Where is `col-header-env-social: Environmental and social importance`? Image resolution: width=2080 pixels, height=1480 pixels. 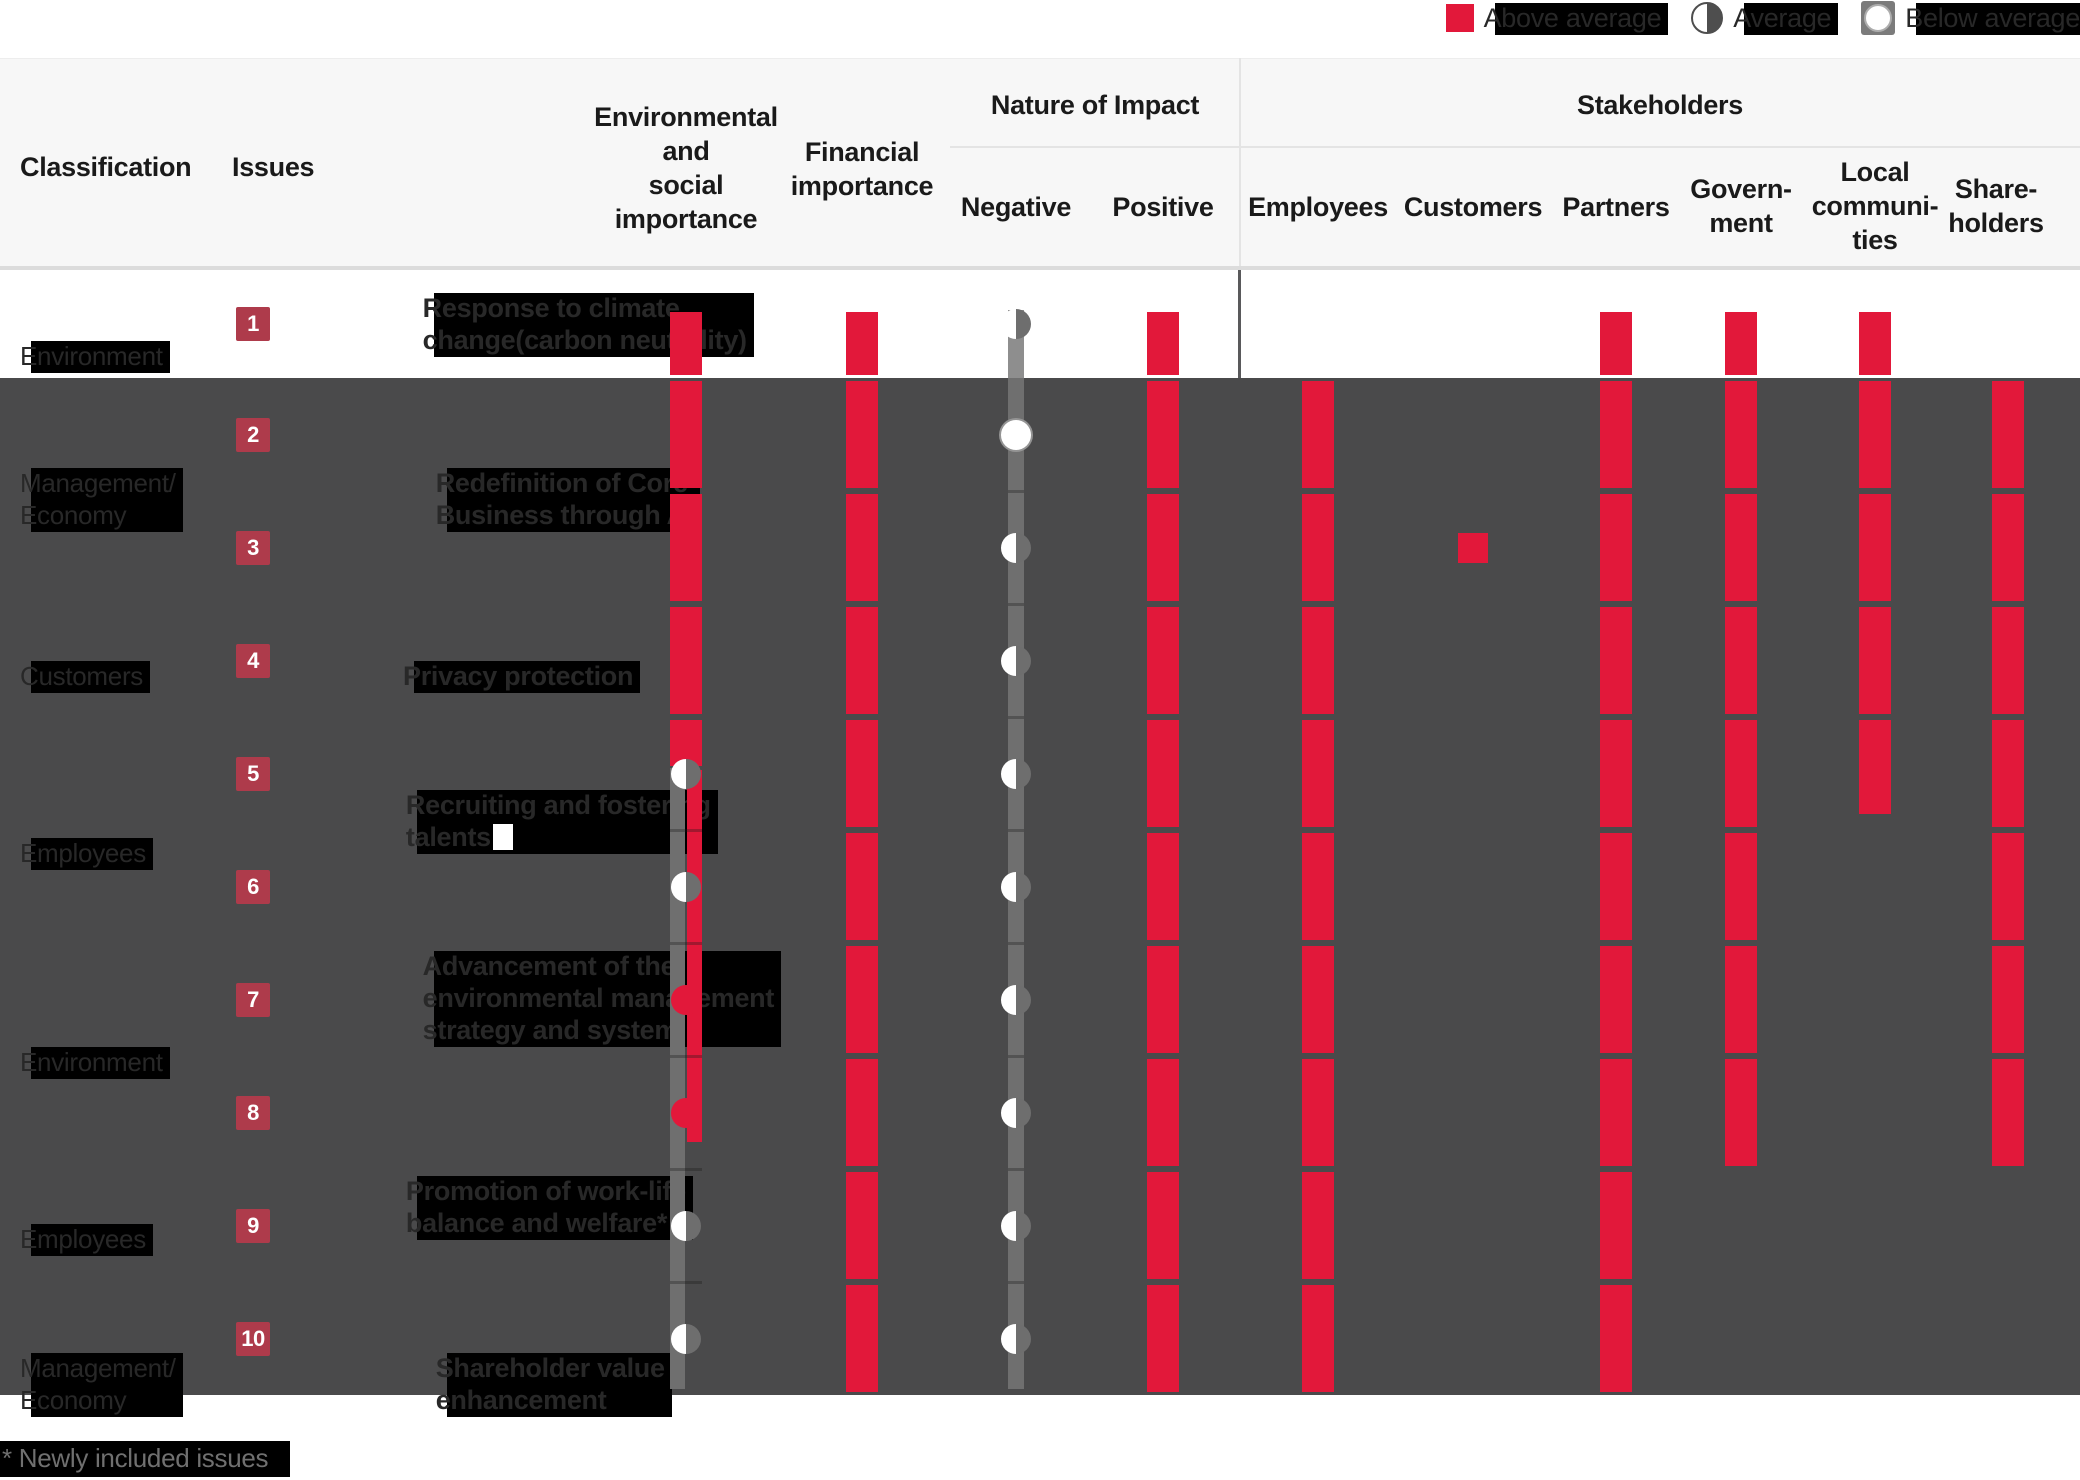
col-header-env-social: Environmental and social importance is located at coordinates (686, 168).